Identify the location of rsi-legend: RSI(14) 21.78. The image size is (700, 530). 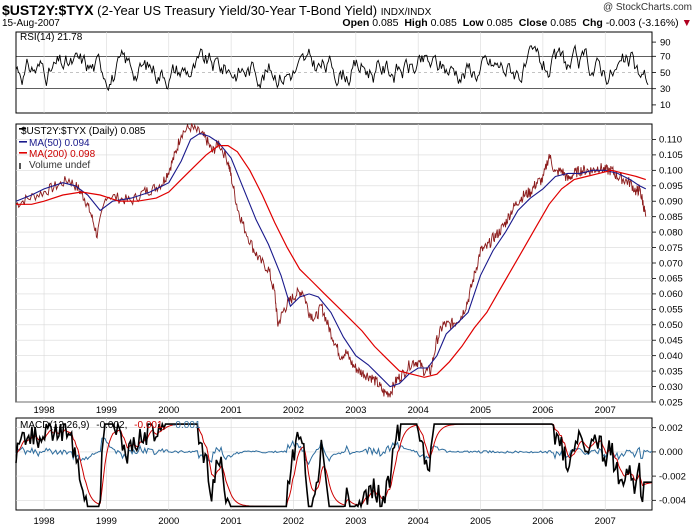
(51, 37).